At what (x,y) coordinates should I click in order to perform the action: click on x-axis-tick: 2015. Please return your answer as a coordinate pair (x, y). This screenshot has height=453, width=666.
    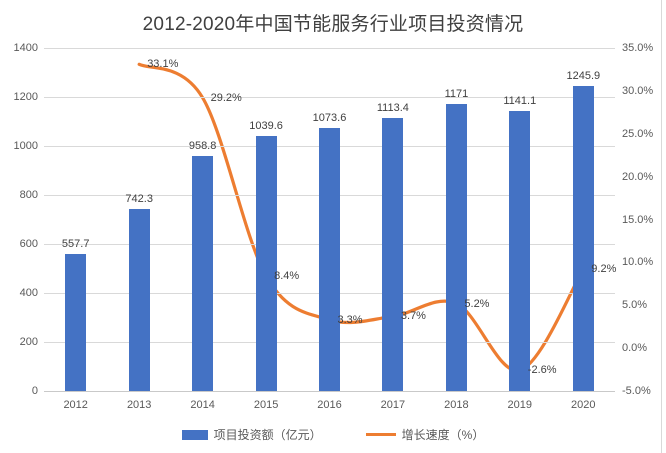
    Looking at the image, I should click on (266, 405).